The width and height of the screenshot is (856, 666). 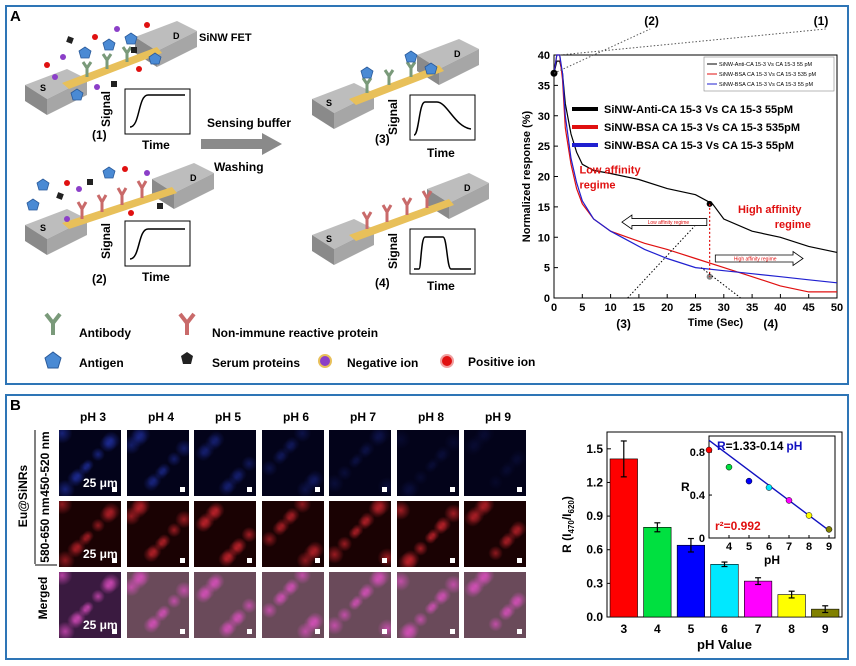 What do you see at coordinates (400, 219) in the screenshot?
I see `device-4: S D` at bounding box center [400, 219].